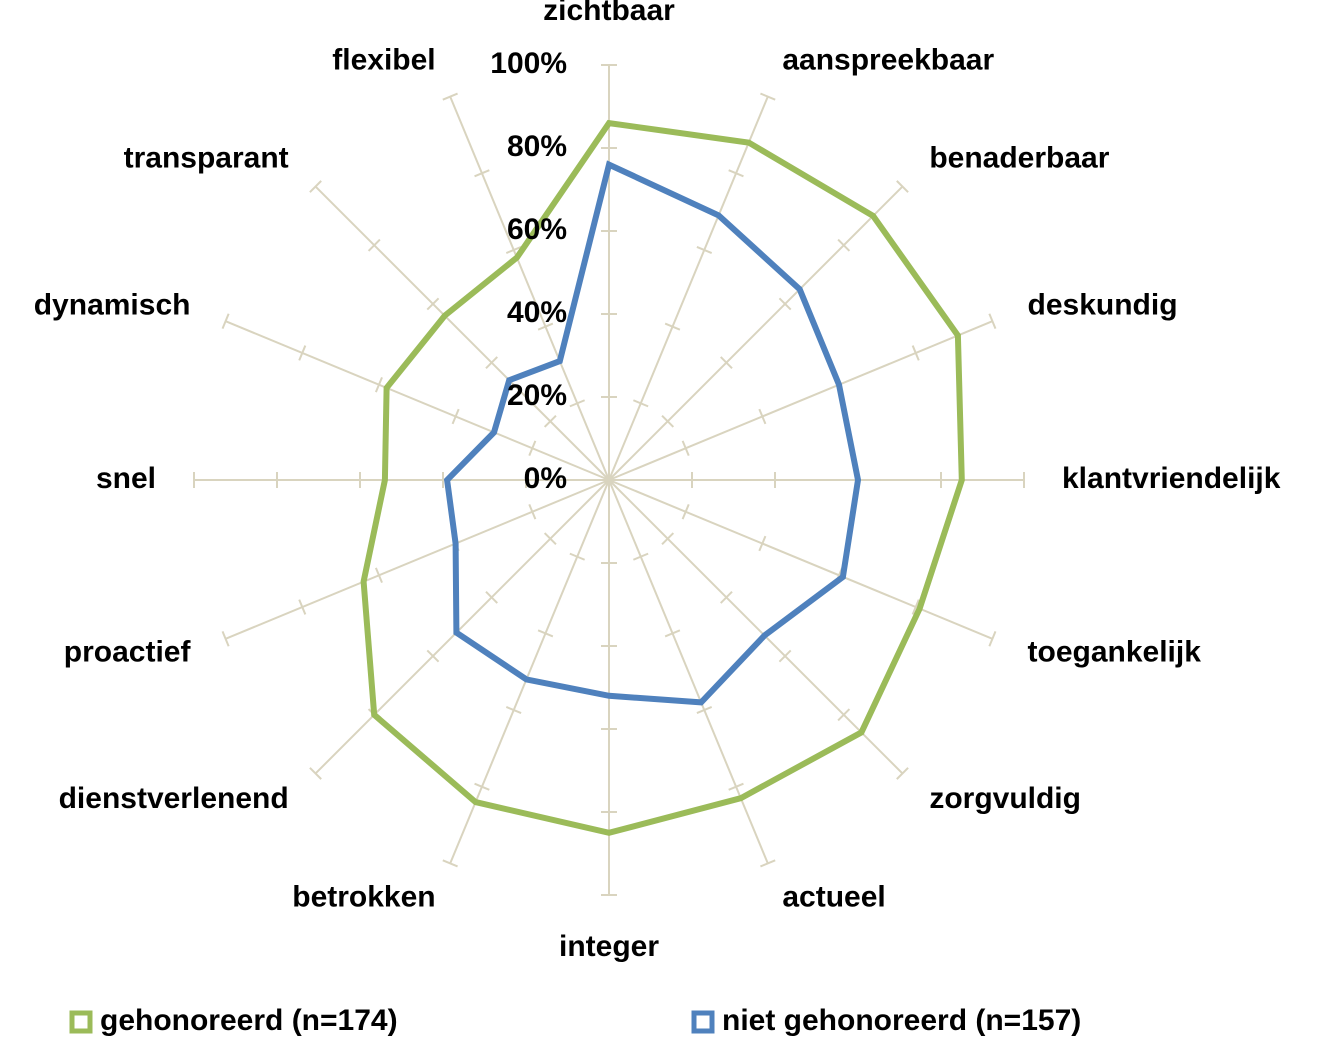  What do you see at coordinates (1115, 651) in the screenshot?
I see `category-label: toegankelijk` at bounding box center [1115, 651].